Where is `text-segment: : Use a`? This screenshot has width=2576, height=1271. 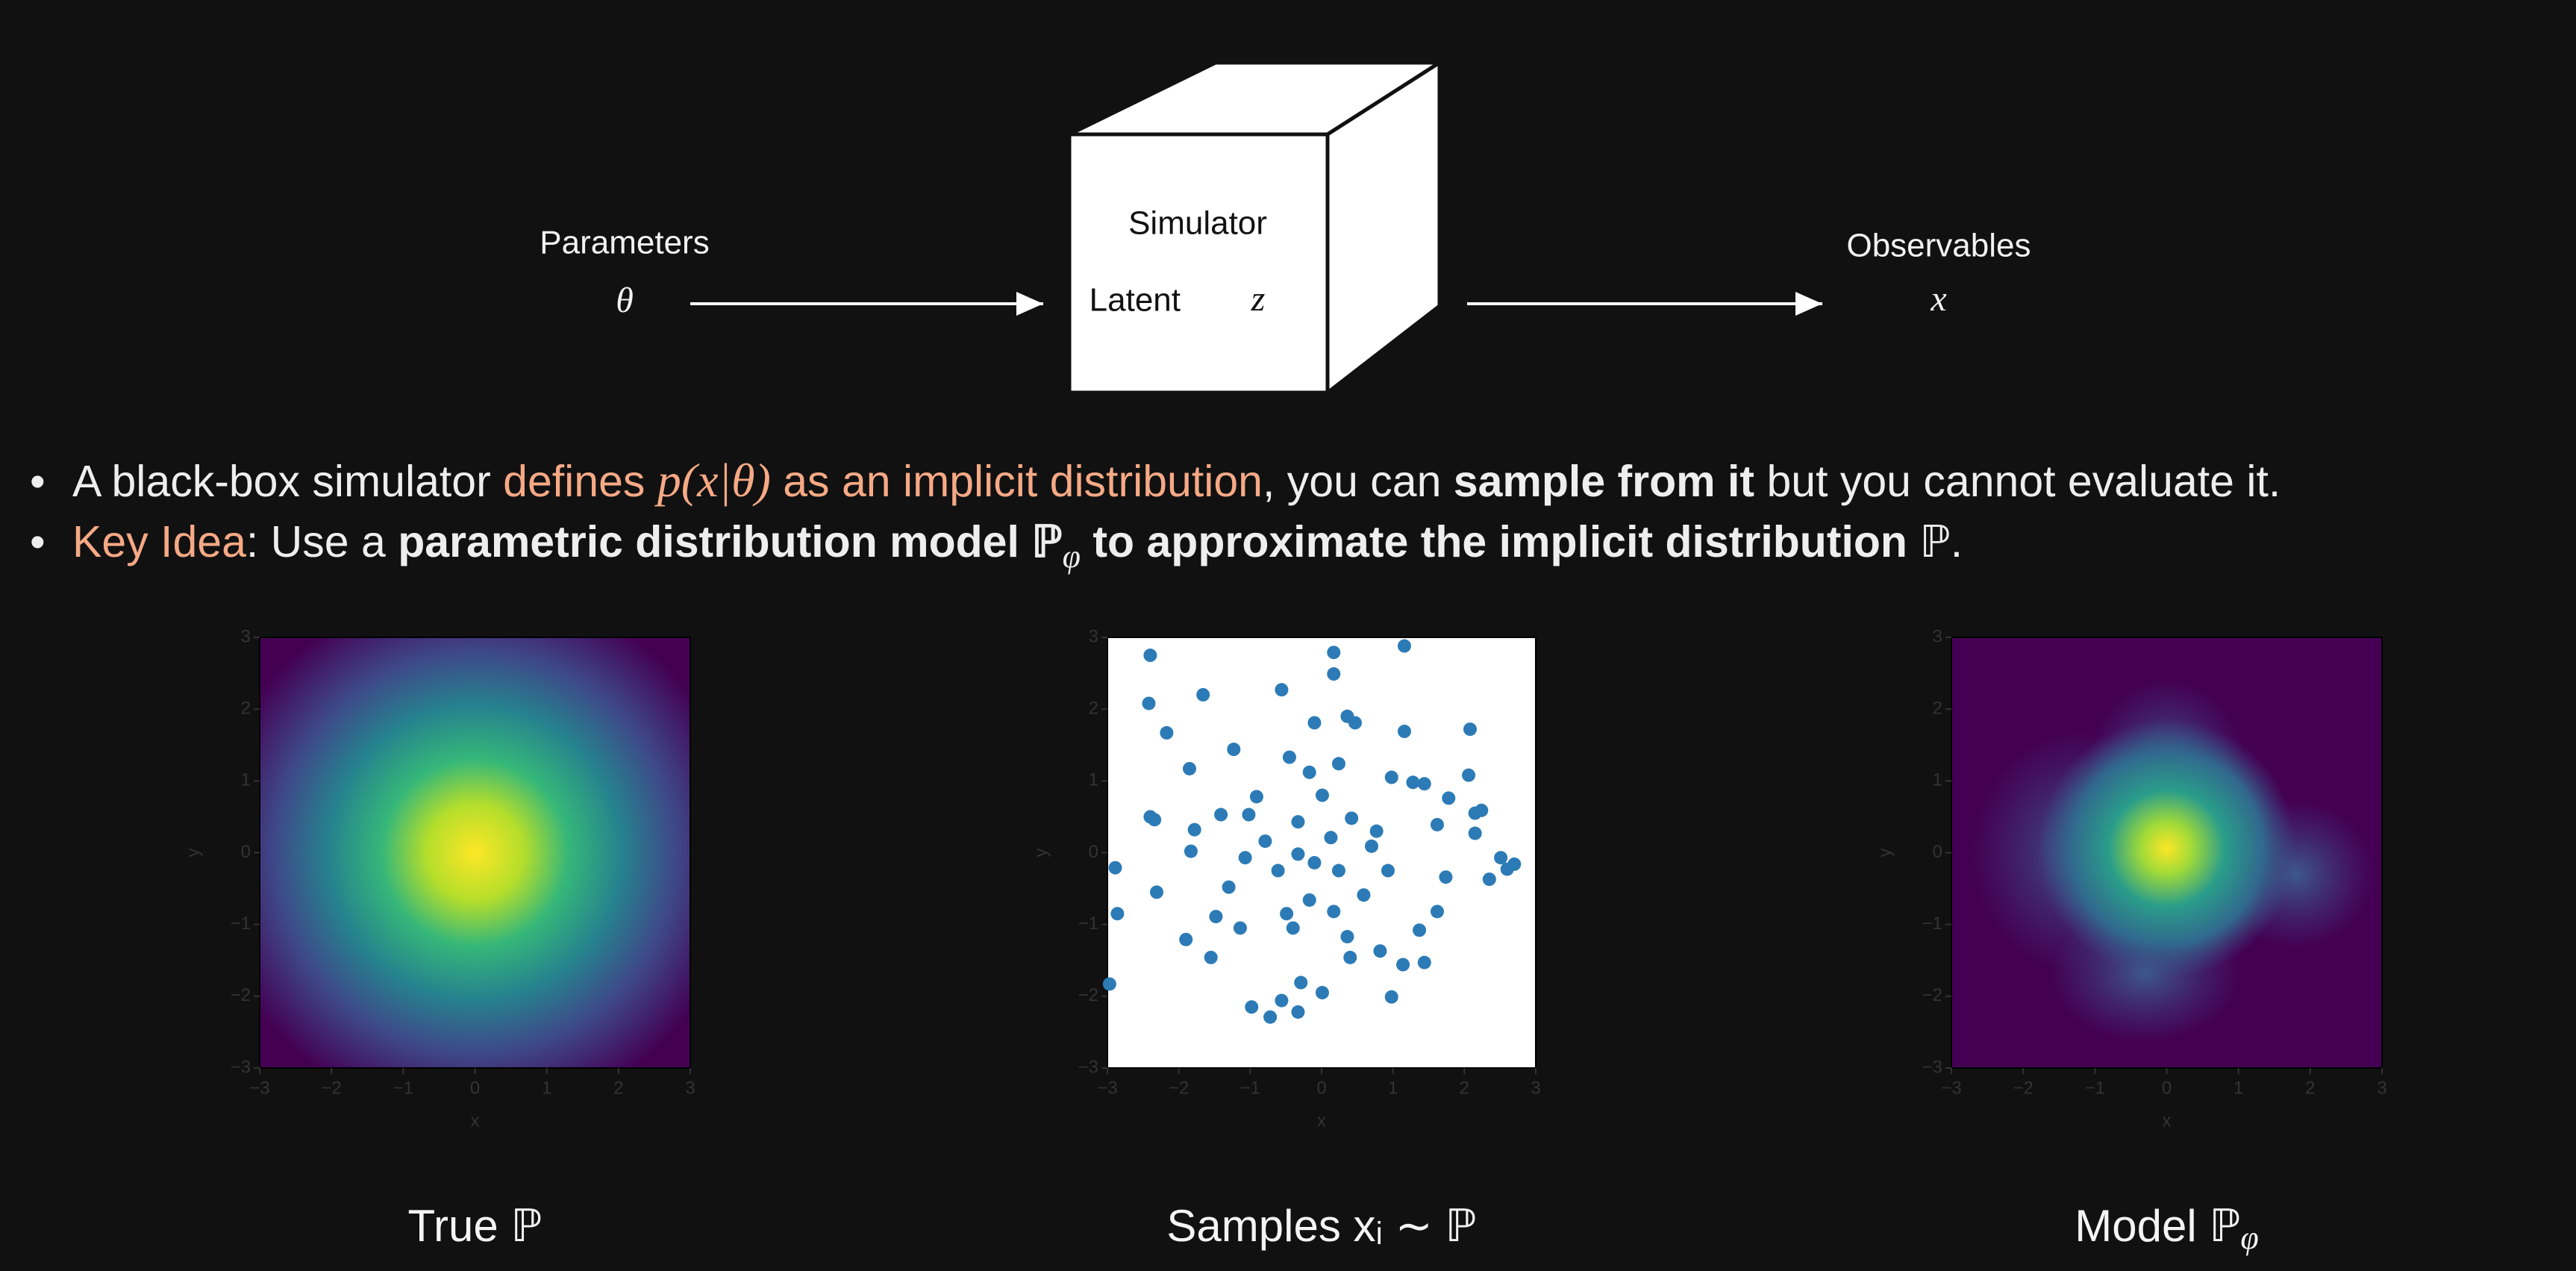
text-segment: : Use a is located at coordinates (322, 541).